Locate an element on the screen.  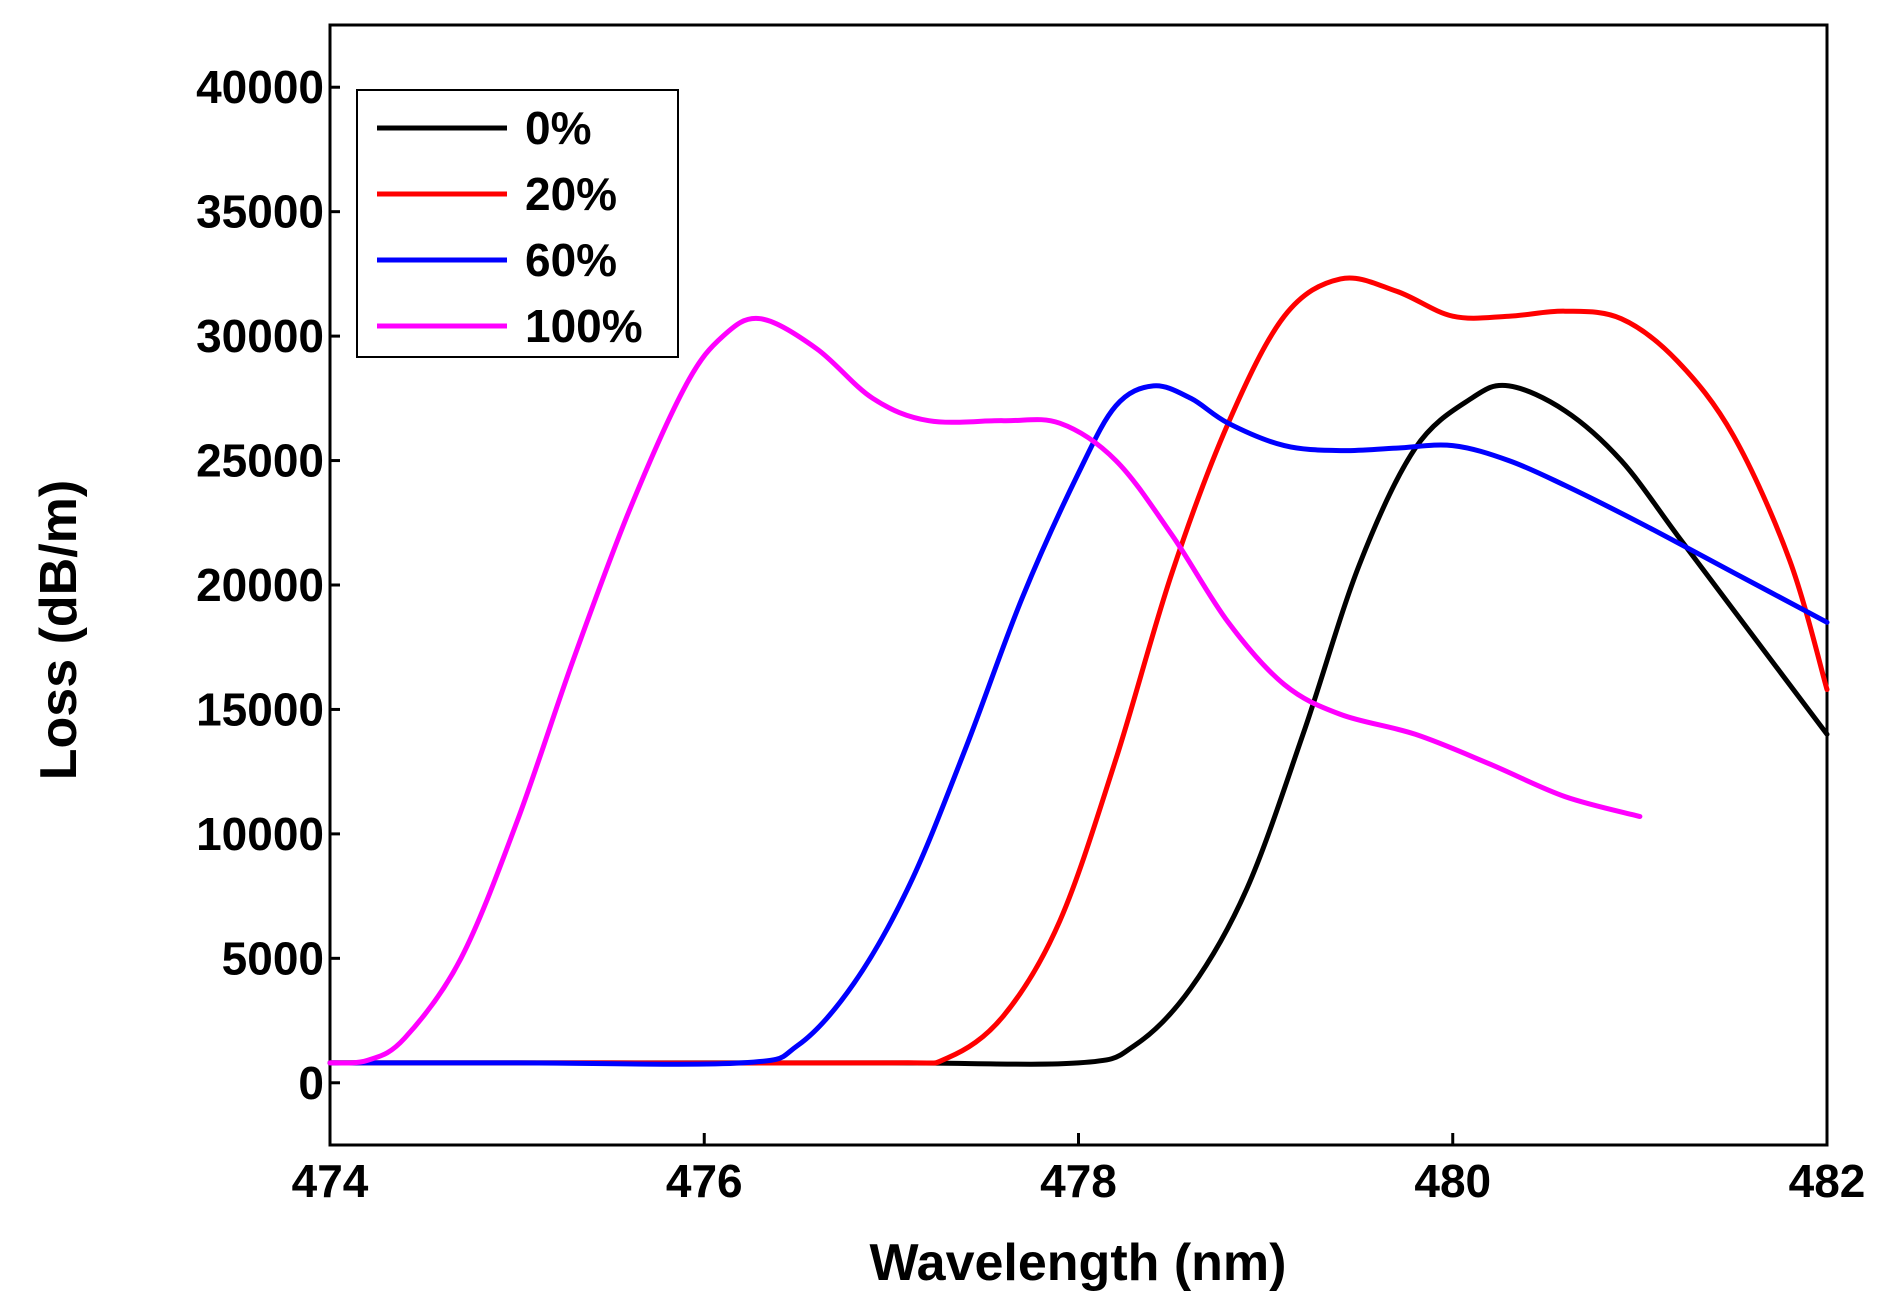
y-axis-ticks: 0 5000 10000 15000 20000 25000 30000 35000 40000 is located at coordinates (268, 585).